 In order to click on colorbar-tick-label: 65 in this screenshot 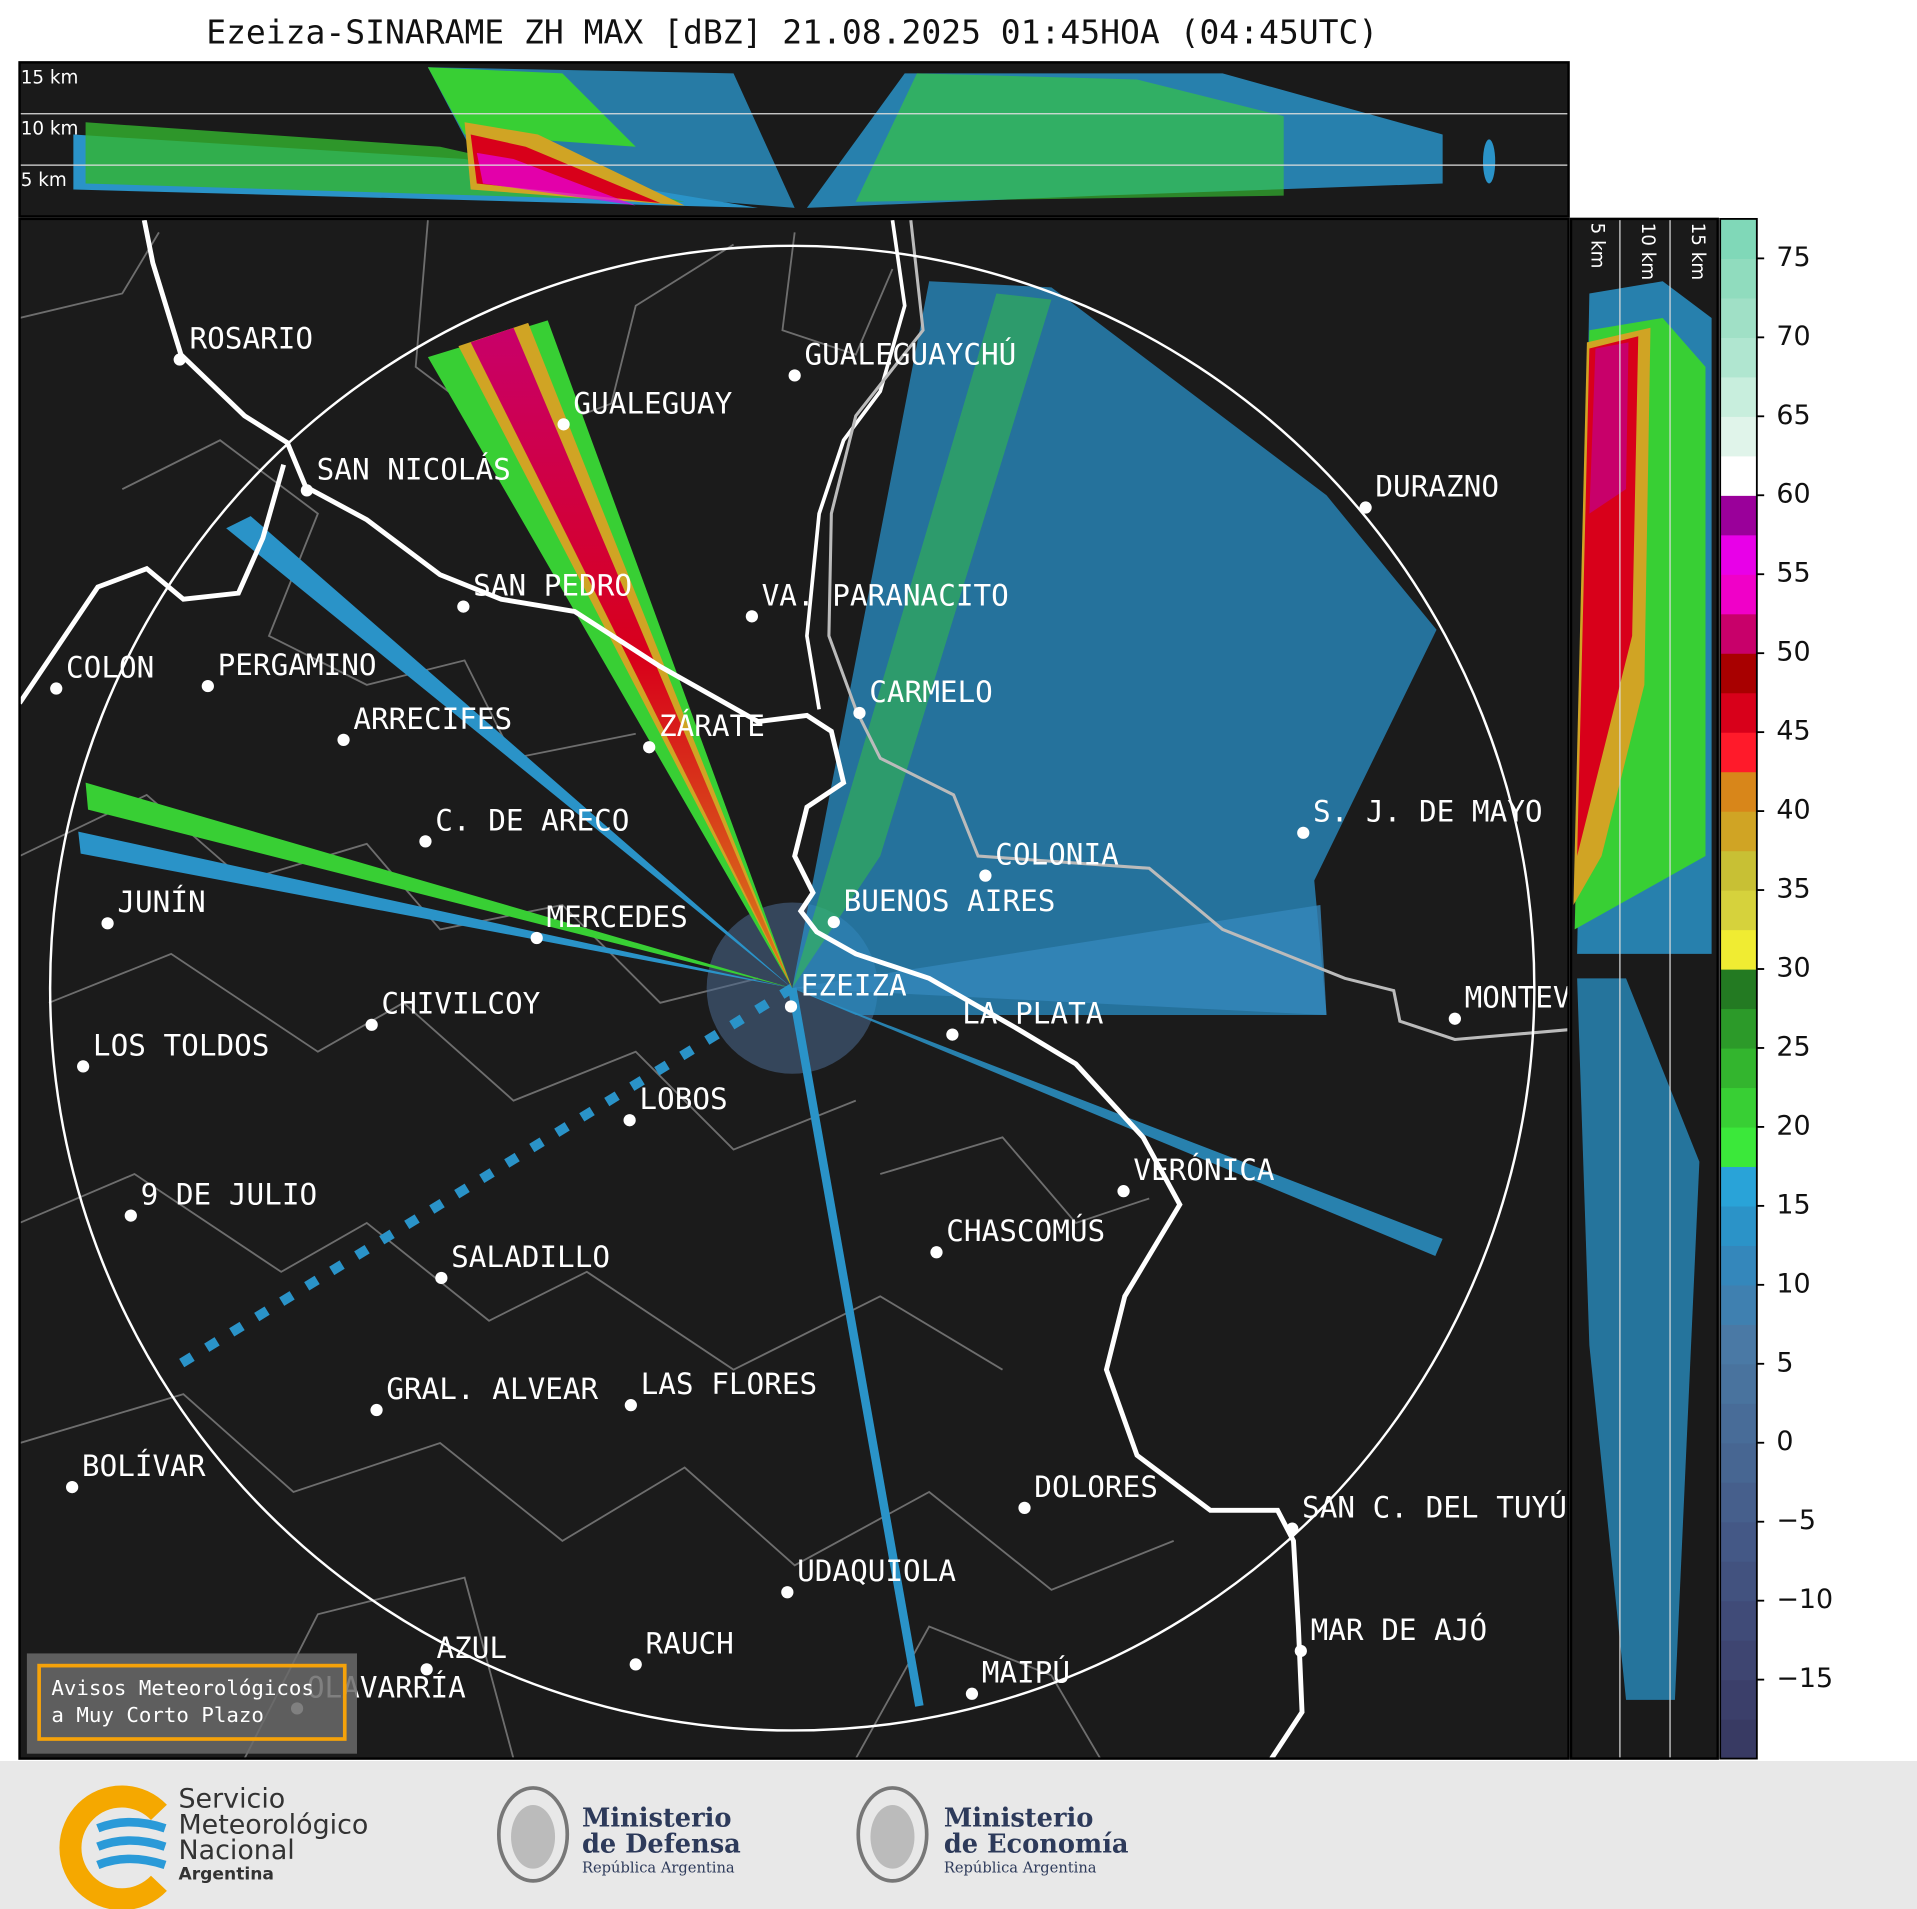, I will do `click(1793, 415)`.